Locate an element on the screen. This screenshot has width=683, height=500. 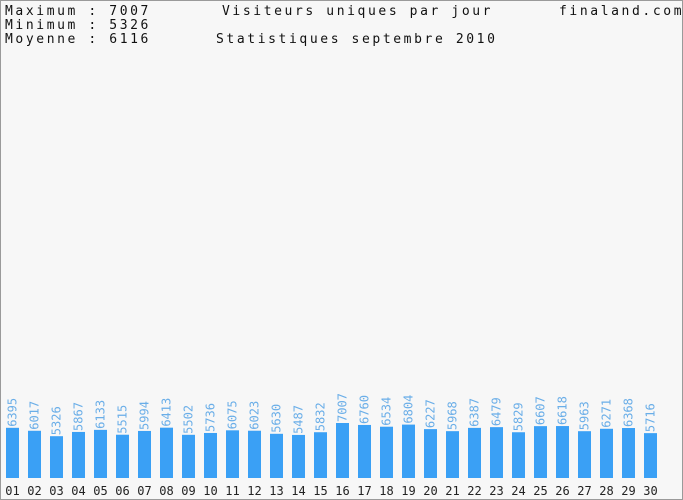
x-tick-label-07: 07 is located at coordinates (144, 491).